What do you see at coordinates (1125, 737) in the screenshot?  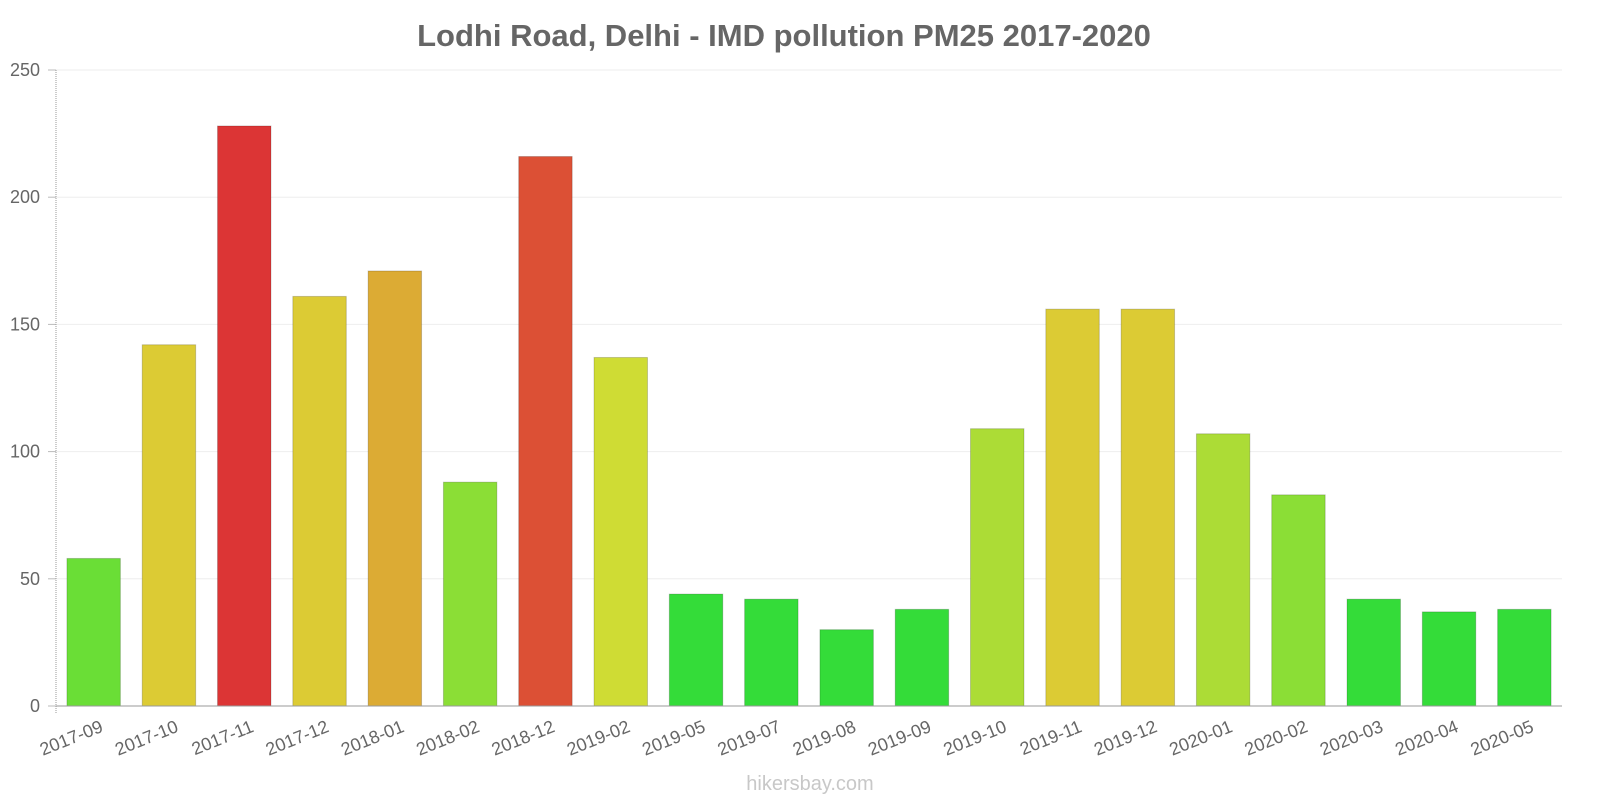 I see `x-tick-label: 2019-12` at bounding box center [1125, 737].